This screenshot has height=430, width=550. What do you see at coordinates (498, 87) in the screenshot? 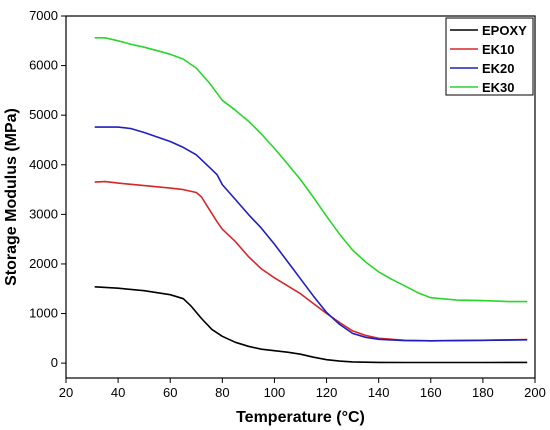
I see `legend-label-ek30: EK30` at bounding box center [498, 87].